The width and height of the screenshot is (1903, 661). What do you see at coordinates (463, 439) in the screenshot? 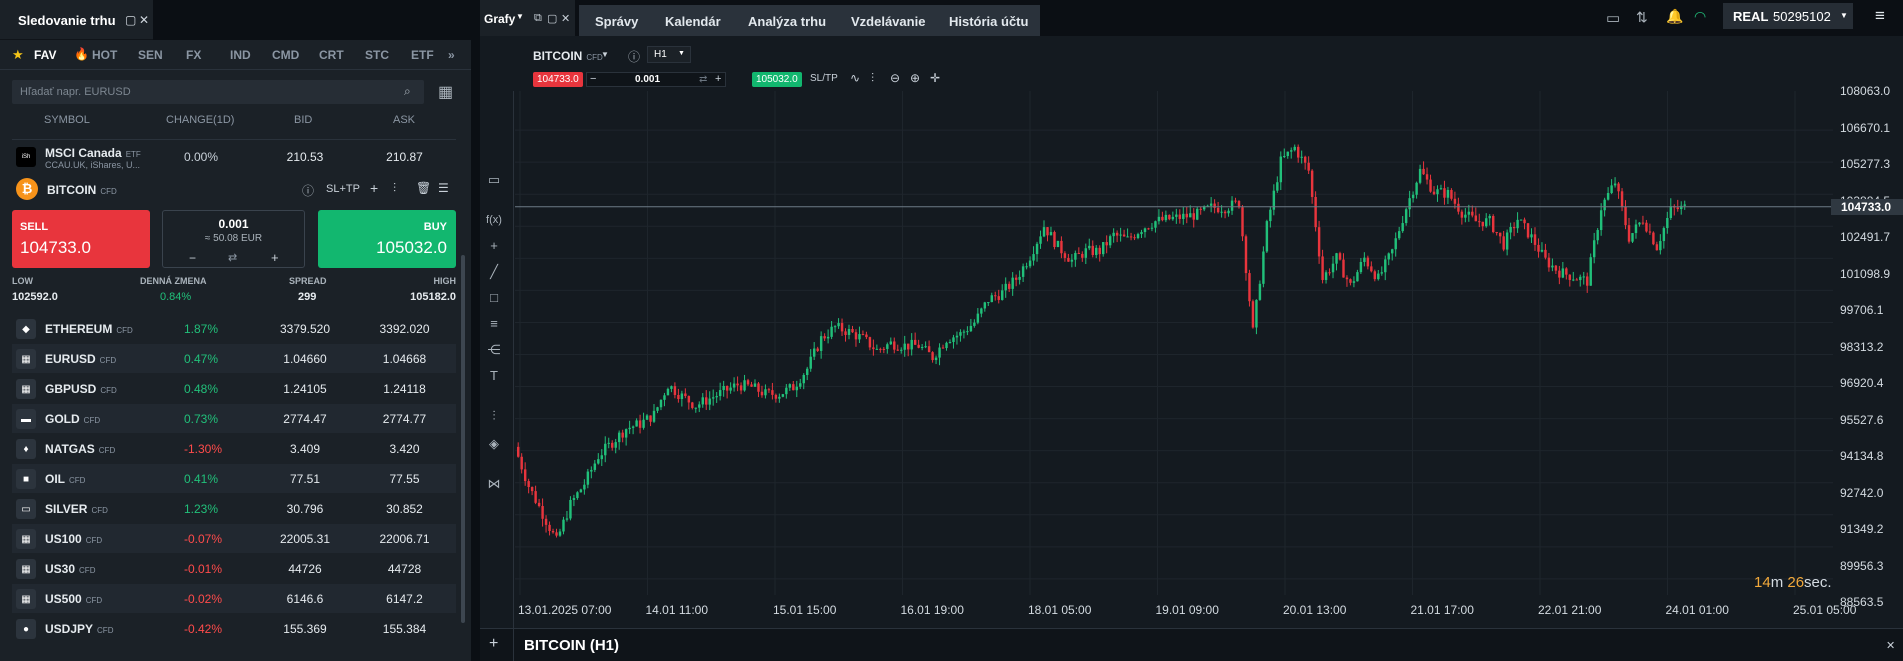
I see `scrollbar` at bounding box center [463, 439].